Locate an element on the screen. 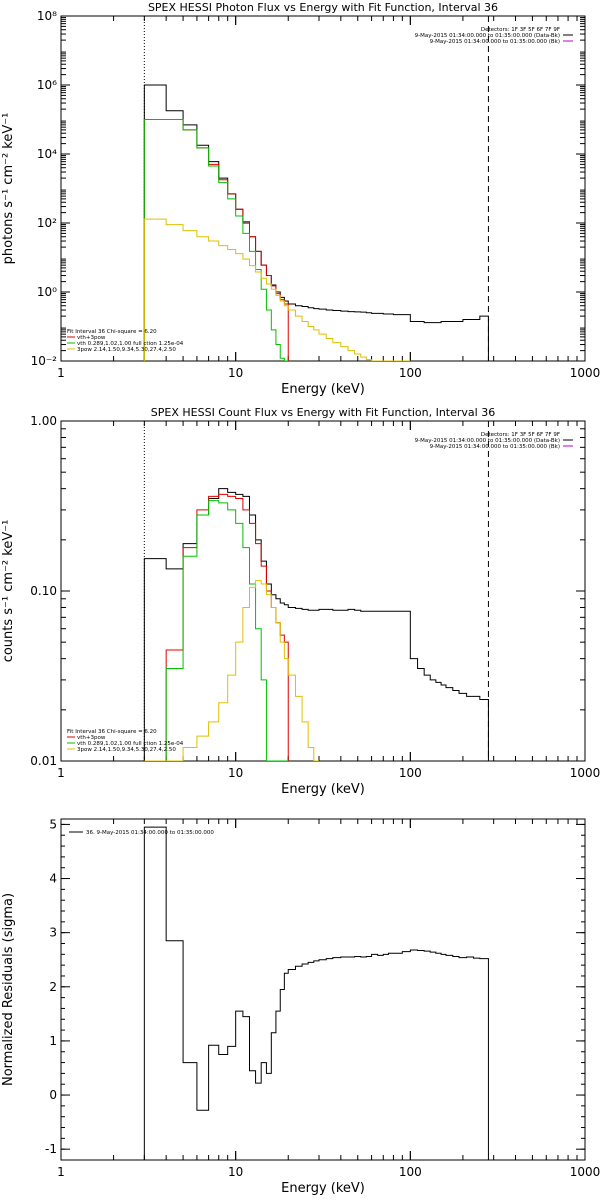 The width and height of the screenshot is (600, 1200). y-tick-label: 2 is located at coordinates (53, 987).